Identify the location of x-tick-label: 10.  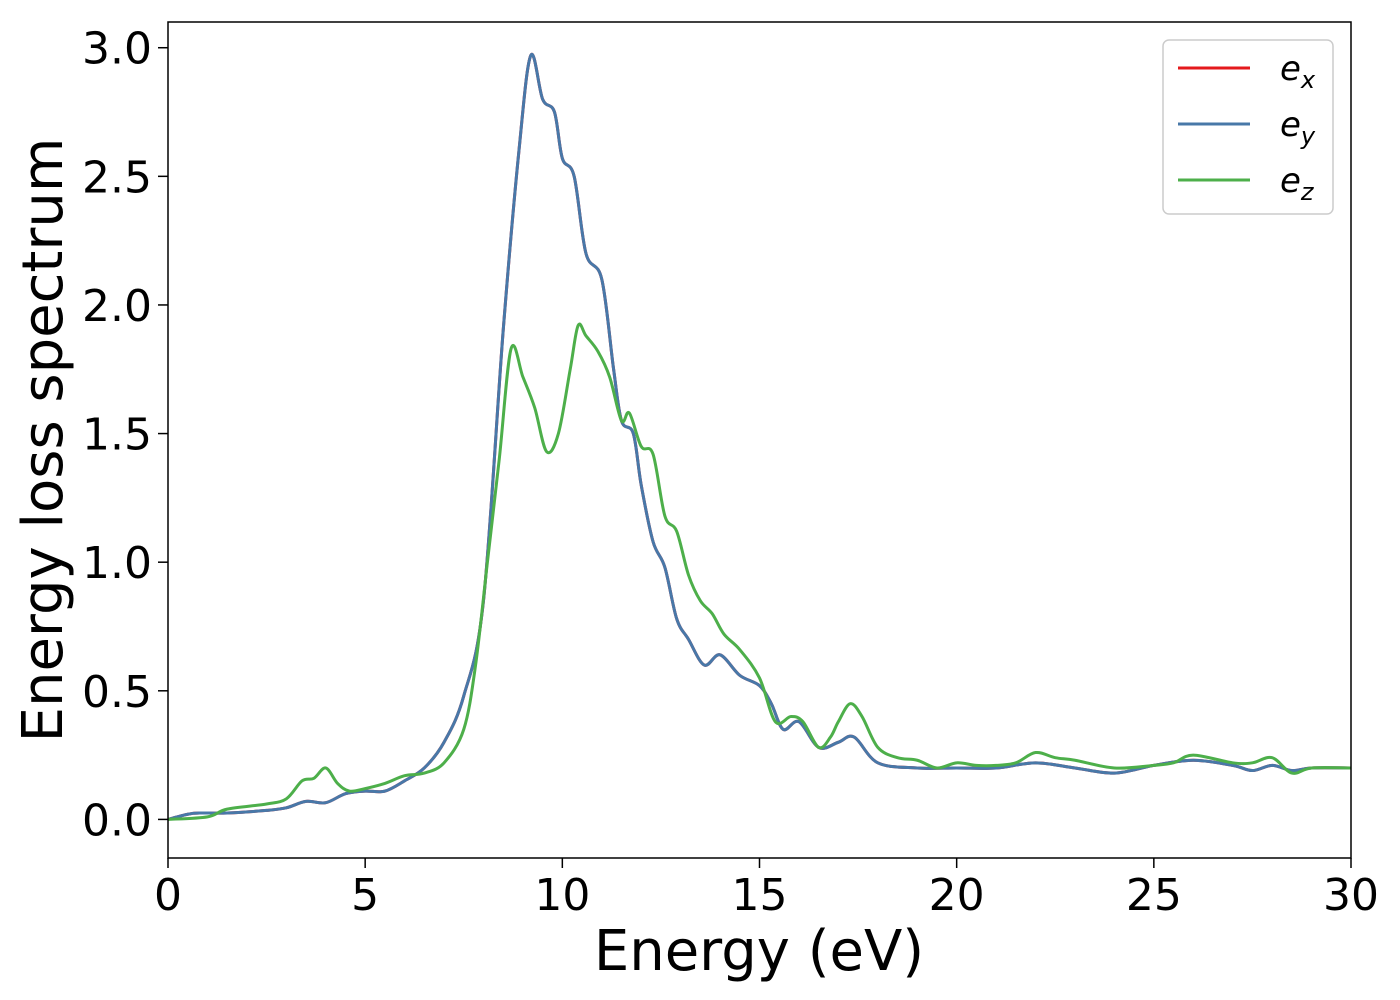
(562, 895).